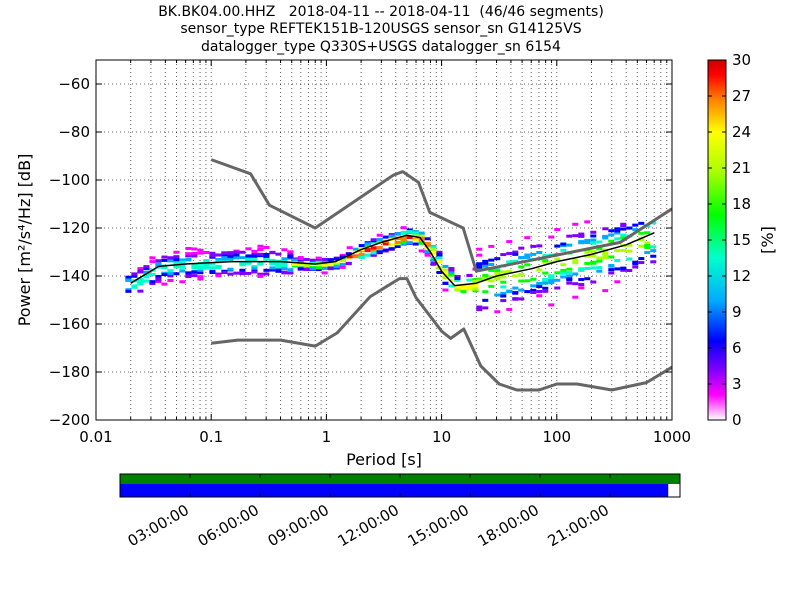 The height and width of the screenshot is (600, 800). Describe the element at coordinates (556, 437) in the screenshot. I see `x-tick-label: 100` at that location.